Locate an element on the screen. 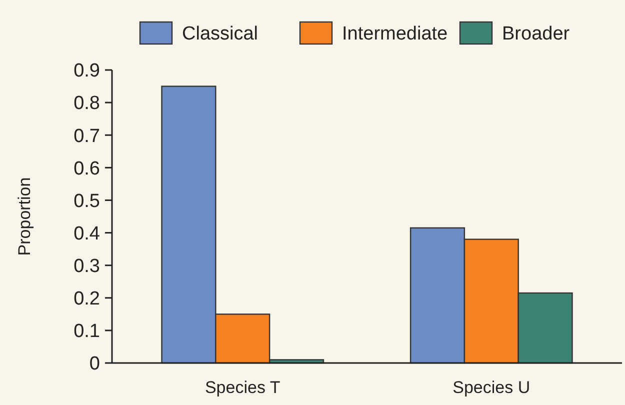 The image size is (625, 405). legend-label: Broader is located at coordinates (536, 34).